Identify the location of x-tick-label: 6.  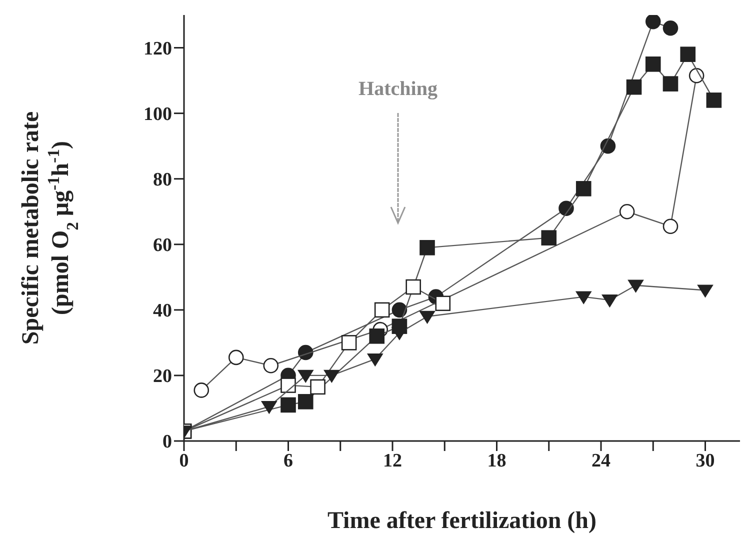
(288, 461).